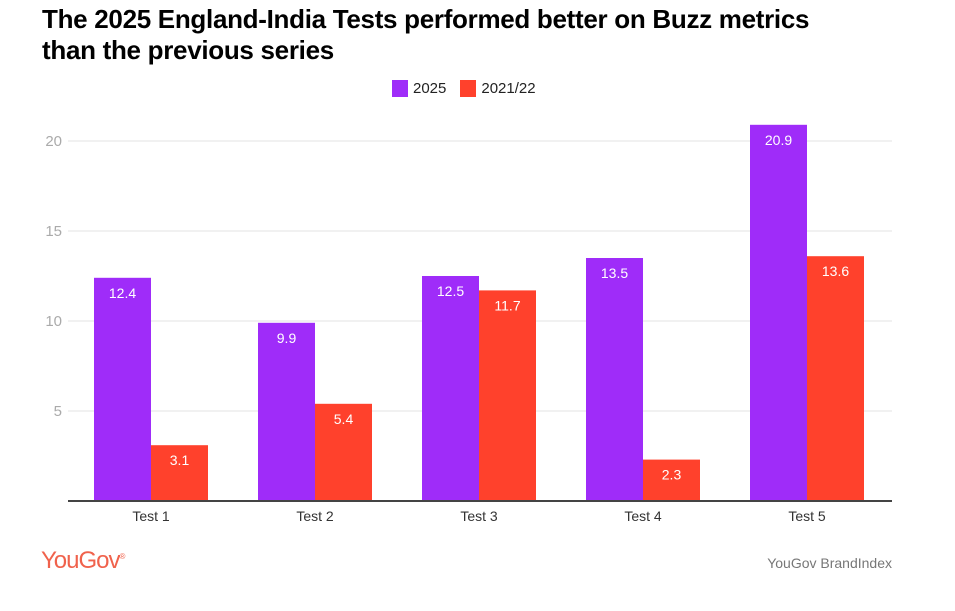 Image resolution: width=955 pixels, height=611 pixels. Describe the element at coordinates (53, 141) in the screenshot. I see `y-tick-label: 20` at that location.